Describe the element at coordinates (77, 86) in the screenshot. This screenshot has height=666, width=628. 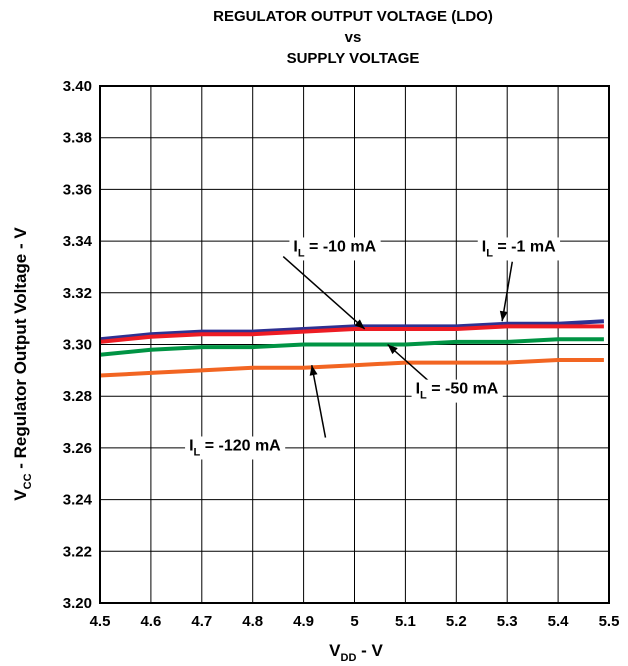
I see `y-tick-label: 3.40` at that location.